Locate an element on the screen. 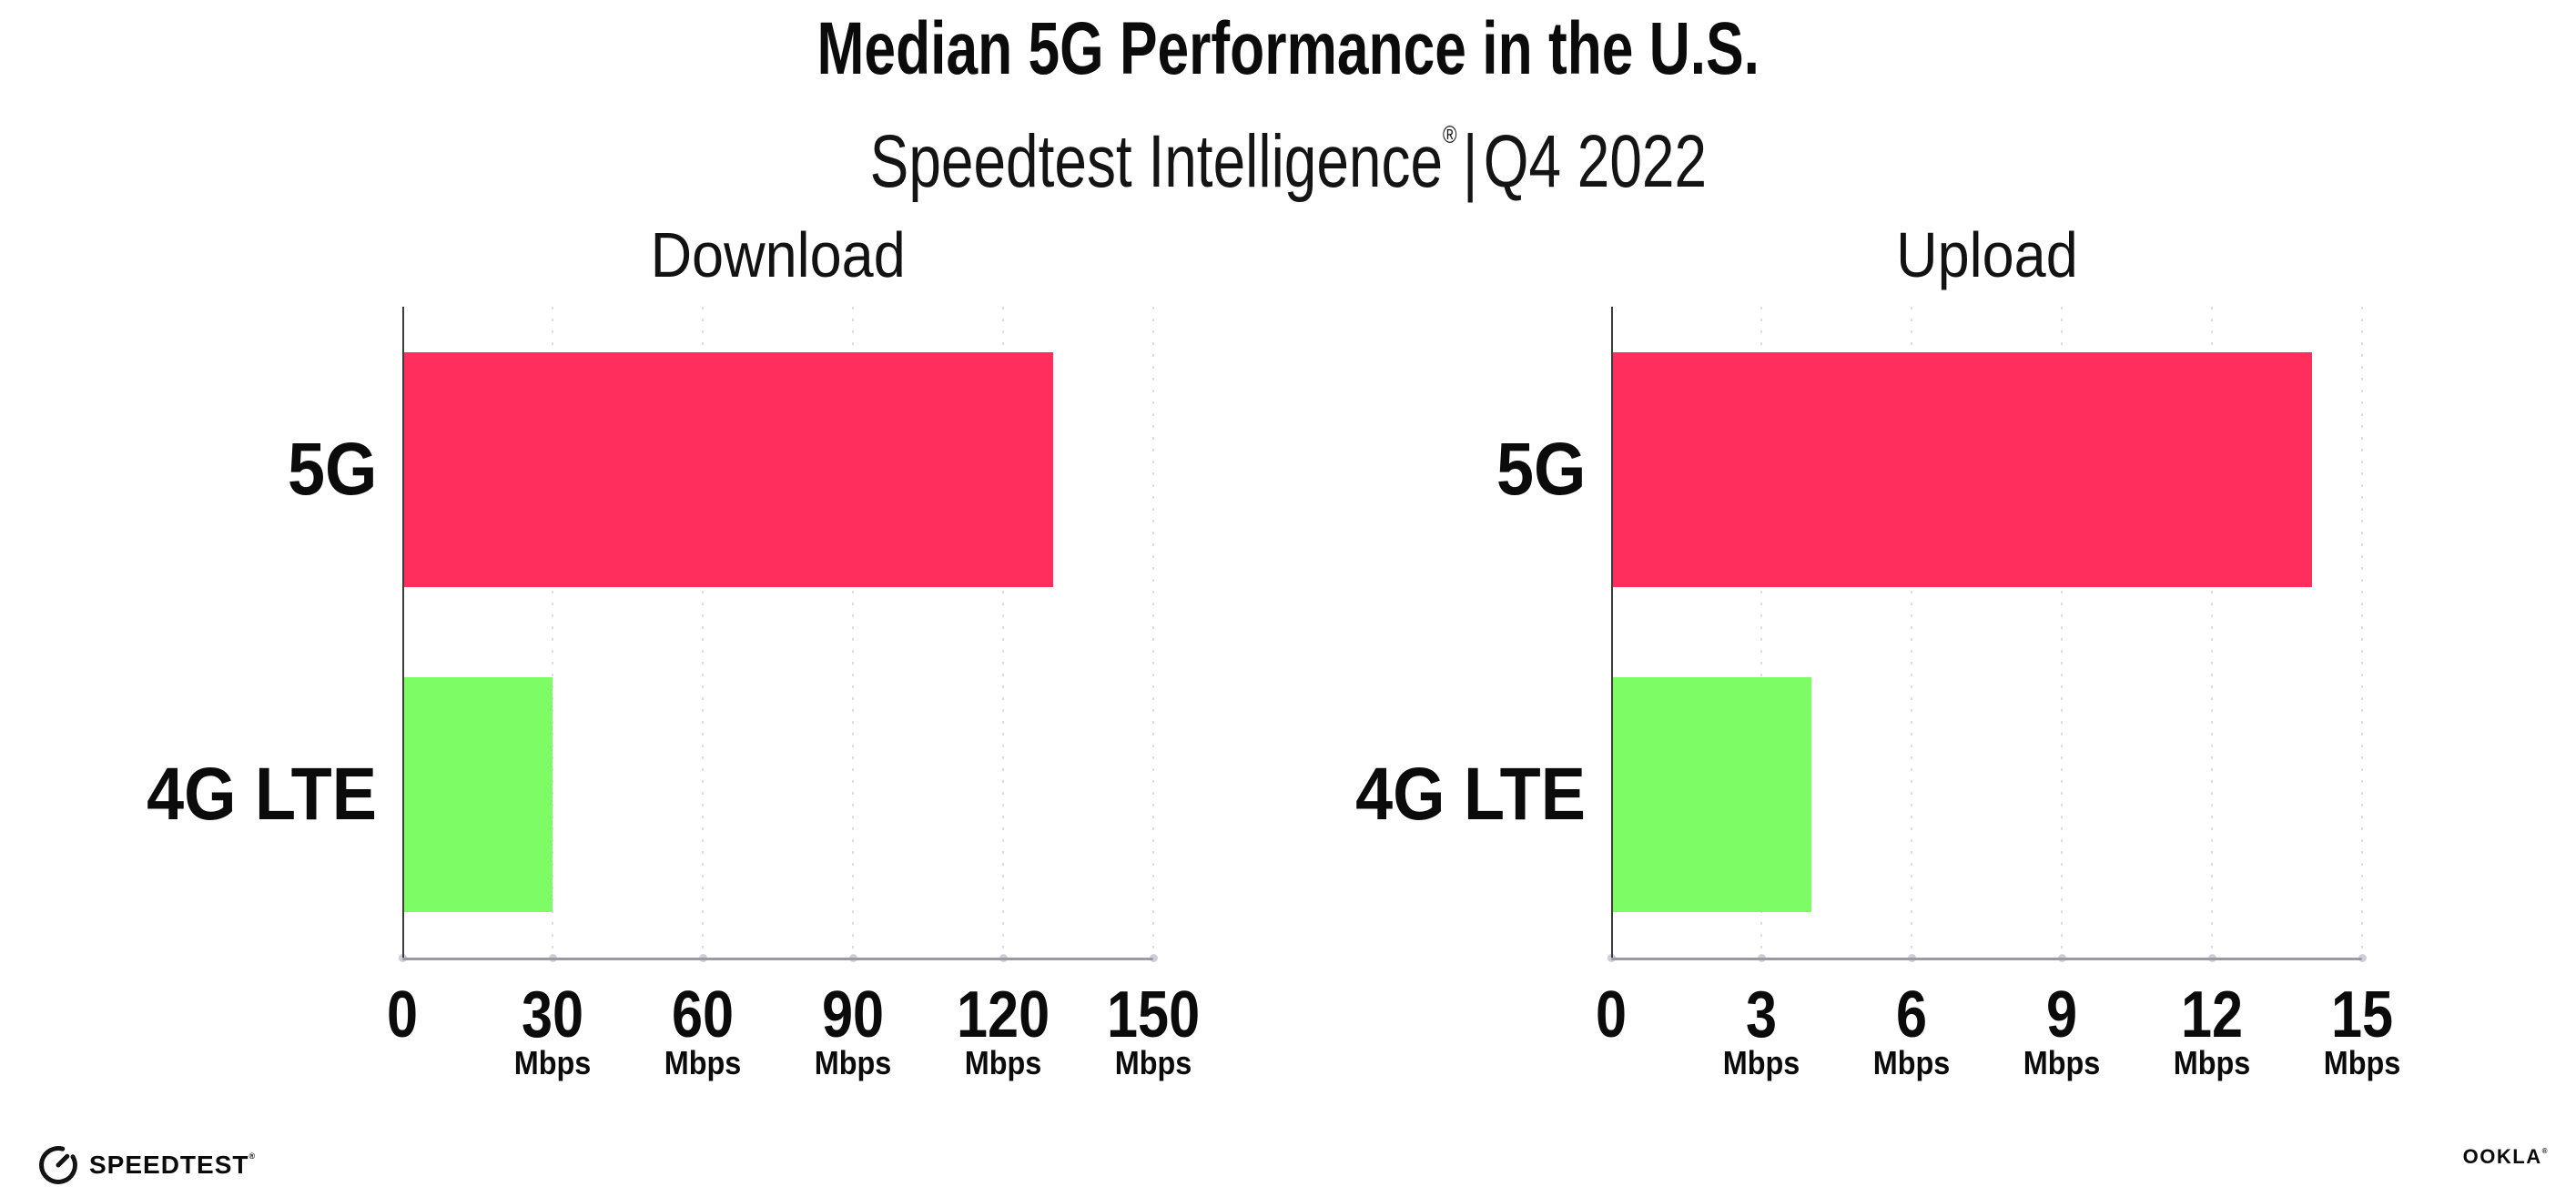 The image size is (2576, 1197). page-title-text: Median 5G Performance in the U.S. is located at coordinates (1288, 48).